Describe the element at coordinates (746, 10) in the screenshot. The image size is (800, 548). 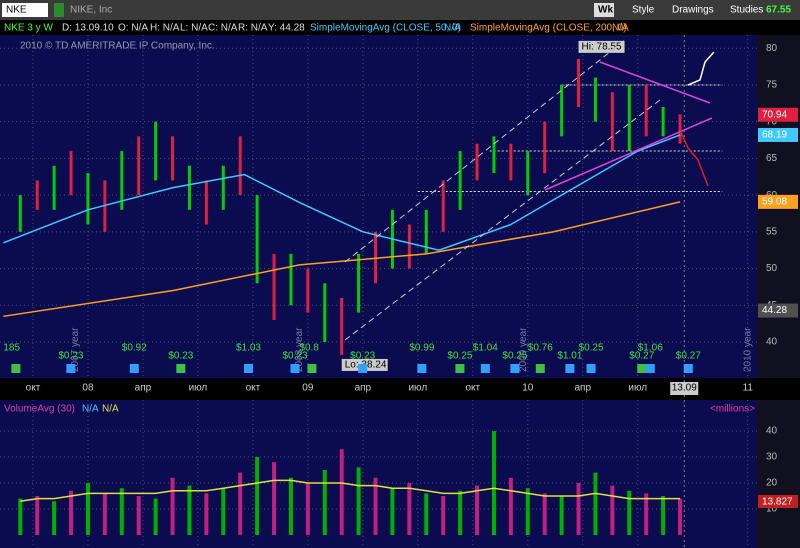
I see `button: Studies` at that location.